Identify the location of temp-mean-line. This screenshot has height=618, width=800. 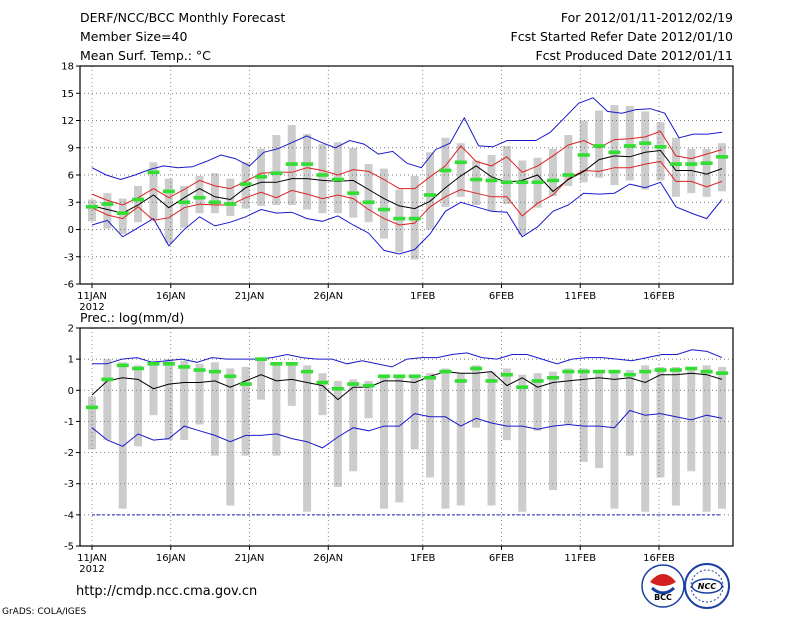
(407, 181).